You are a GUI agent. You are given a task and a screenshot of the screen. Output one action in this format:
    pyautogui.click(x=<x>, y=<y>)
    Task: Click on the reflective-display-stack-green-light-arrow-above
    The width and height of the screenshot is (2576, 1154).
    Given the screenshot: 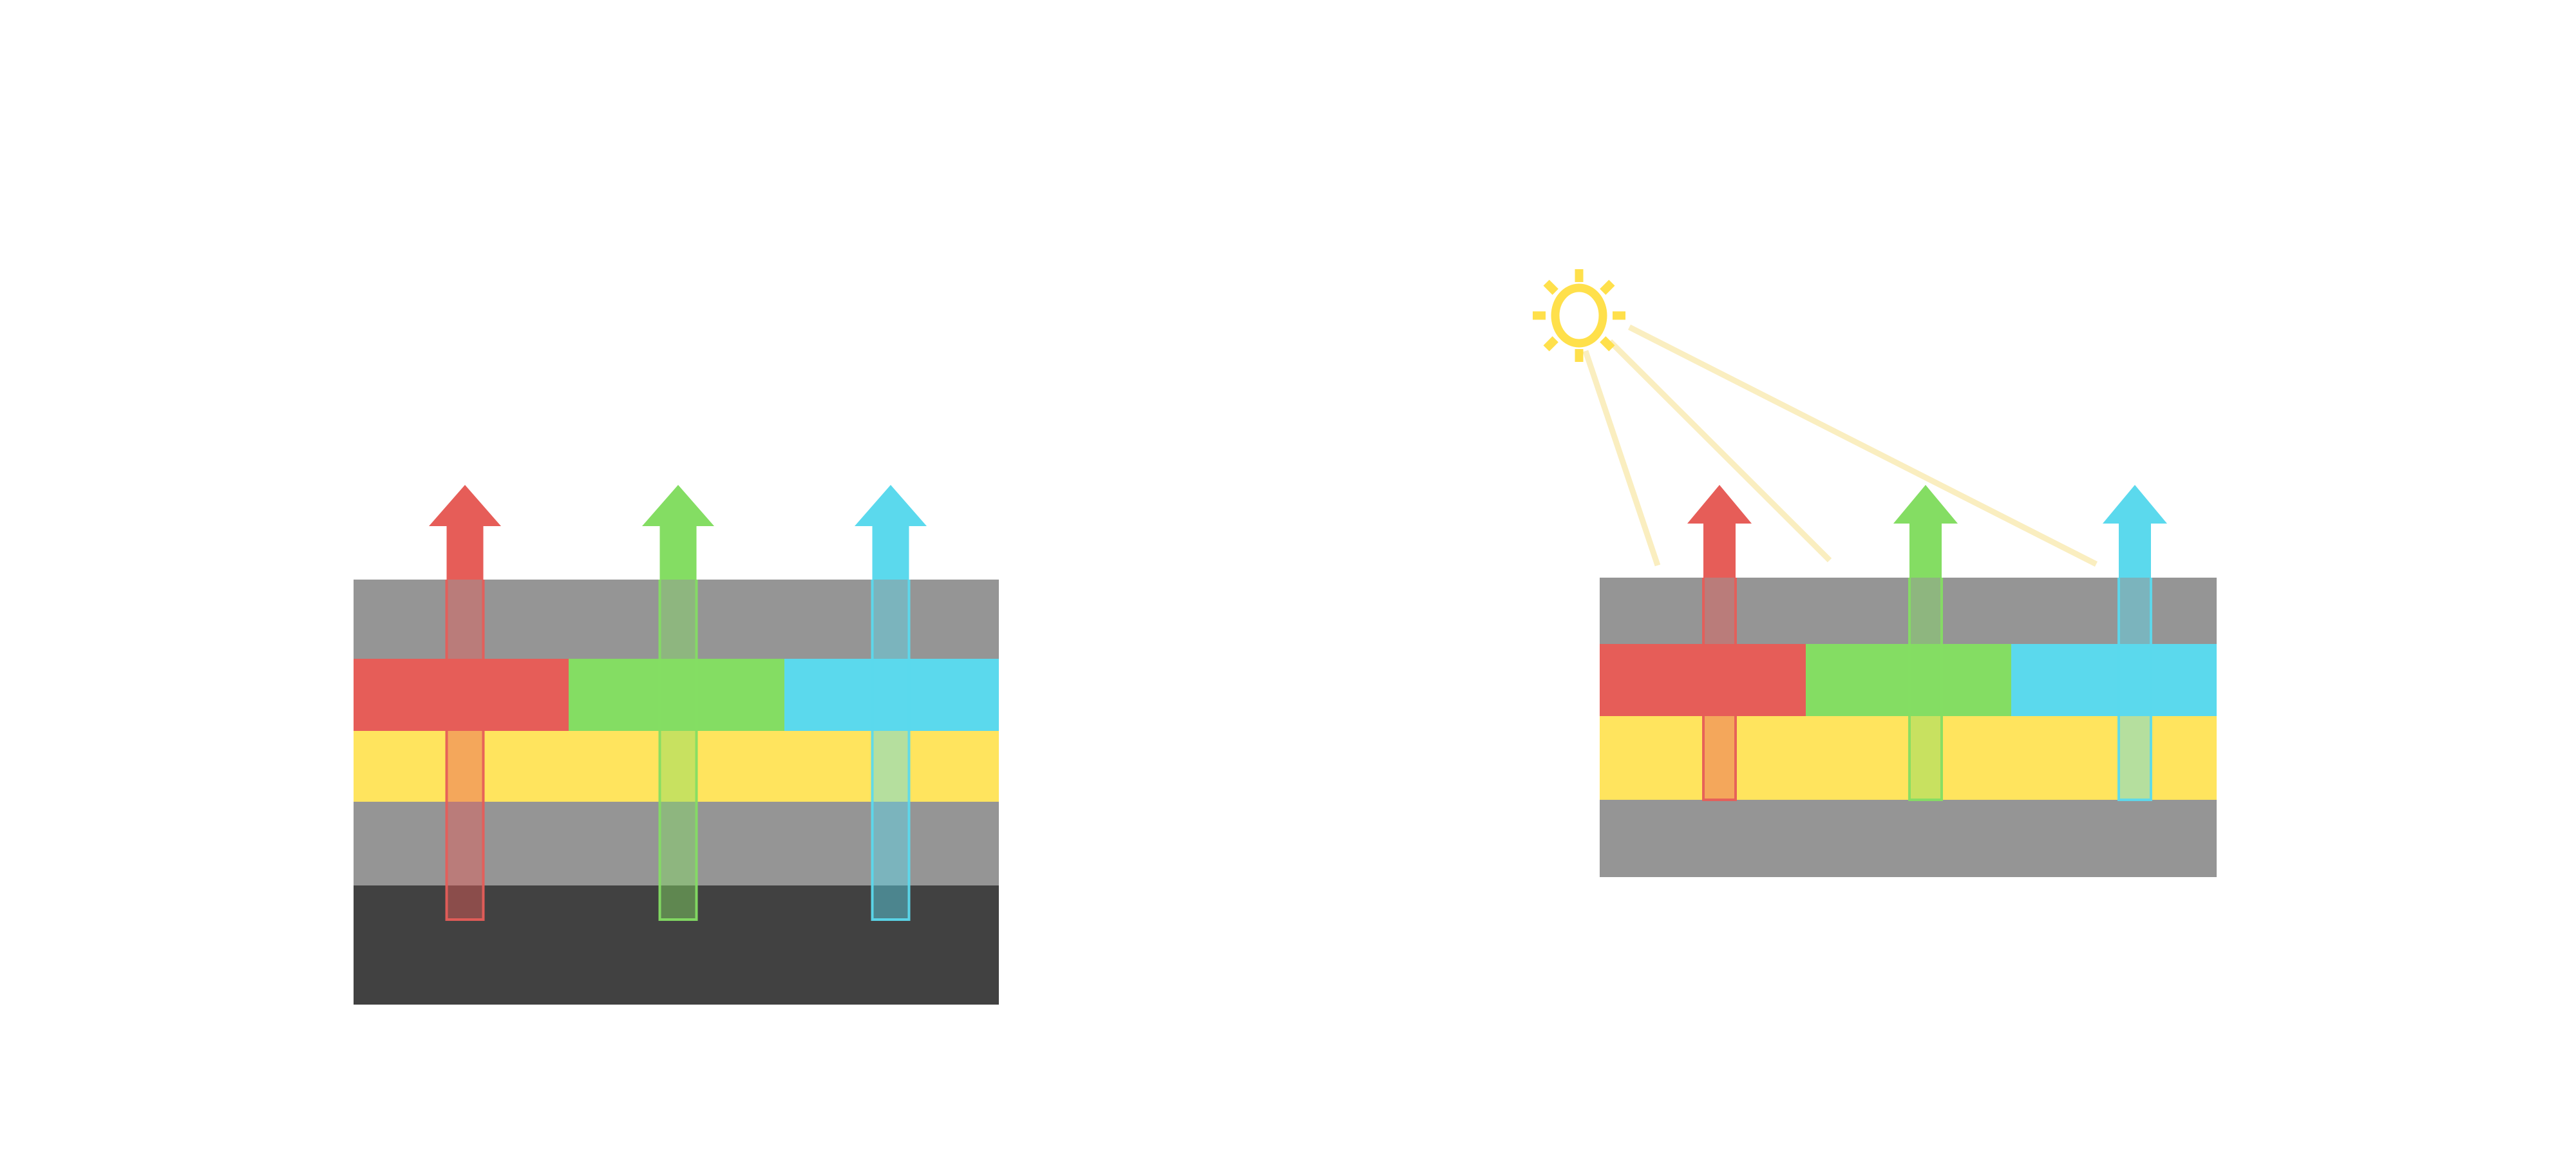 What is the action you would take?
    pyautogui.click(x=1925, y=531)
    